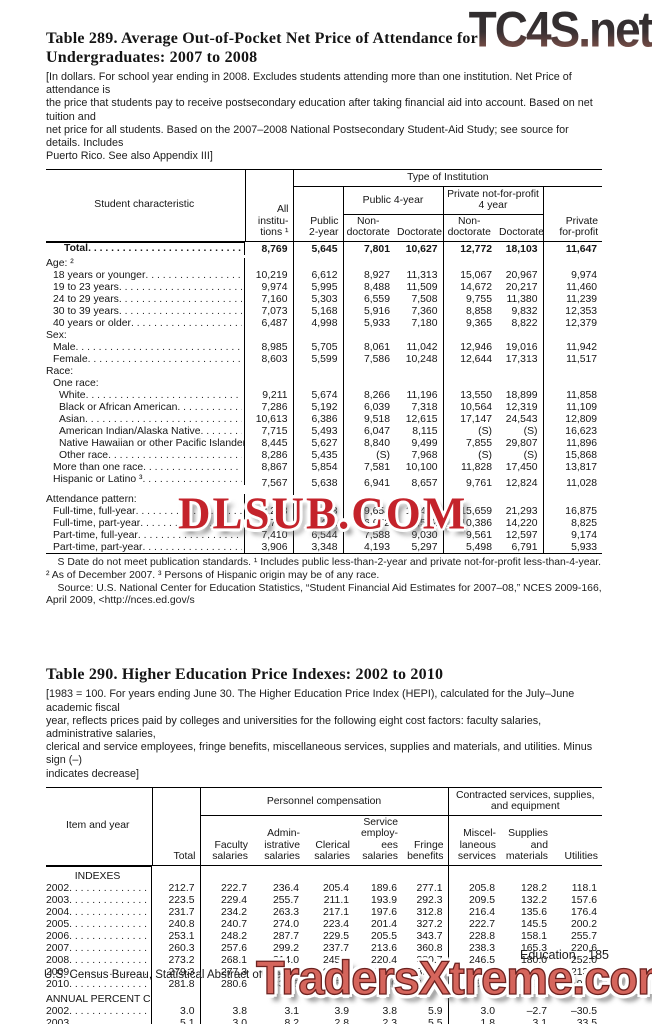 The image size is (652, 1024). What do you see at coordinates (269, 523) in the screenshot?
I see `table-cell: 7,751` at bounding box center [269, 523].